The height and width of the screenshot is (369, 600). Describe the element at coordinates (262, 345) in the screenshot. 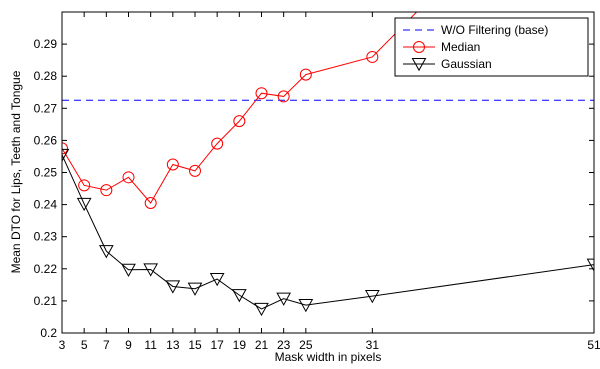

I see `x-tick-label: 21` at that location.